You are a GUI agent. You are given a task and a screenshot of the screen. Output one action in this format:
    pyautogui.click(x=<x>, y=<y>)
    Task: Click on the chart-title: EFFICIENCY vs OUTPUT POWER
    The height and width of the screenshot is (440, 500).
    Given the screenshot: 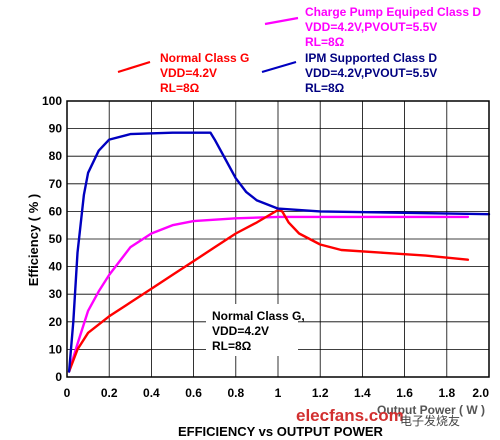 What is the action you would take?
    pyautogui.click(x=281, y=431)
    